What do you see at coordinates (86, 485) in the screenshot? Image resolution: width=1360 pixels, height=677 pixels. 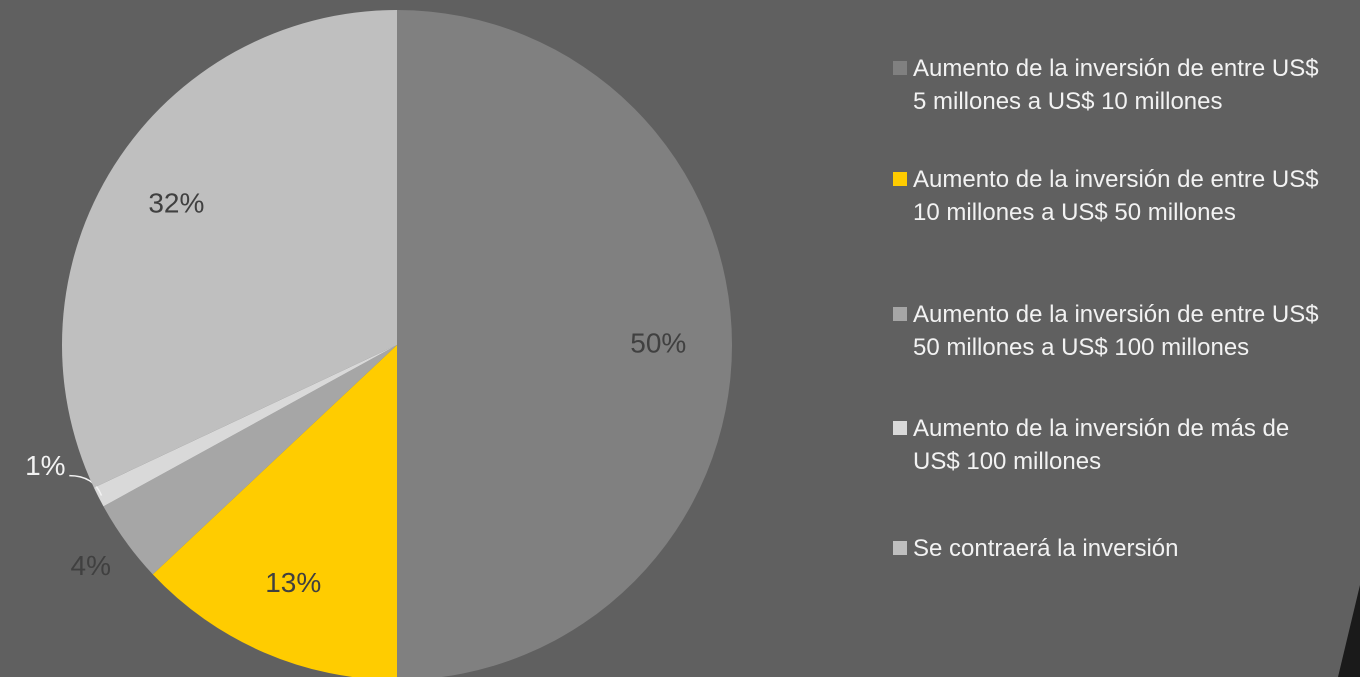 I see `leader-line` at bounding box center [86, 485].